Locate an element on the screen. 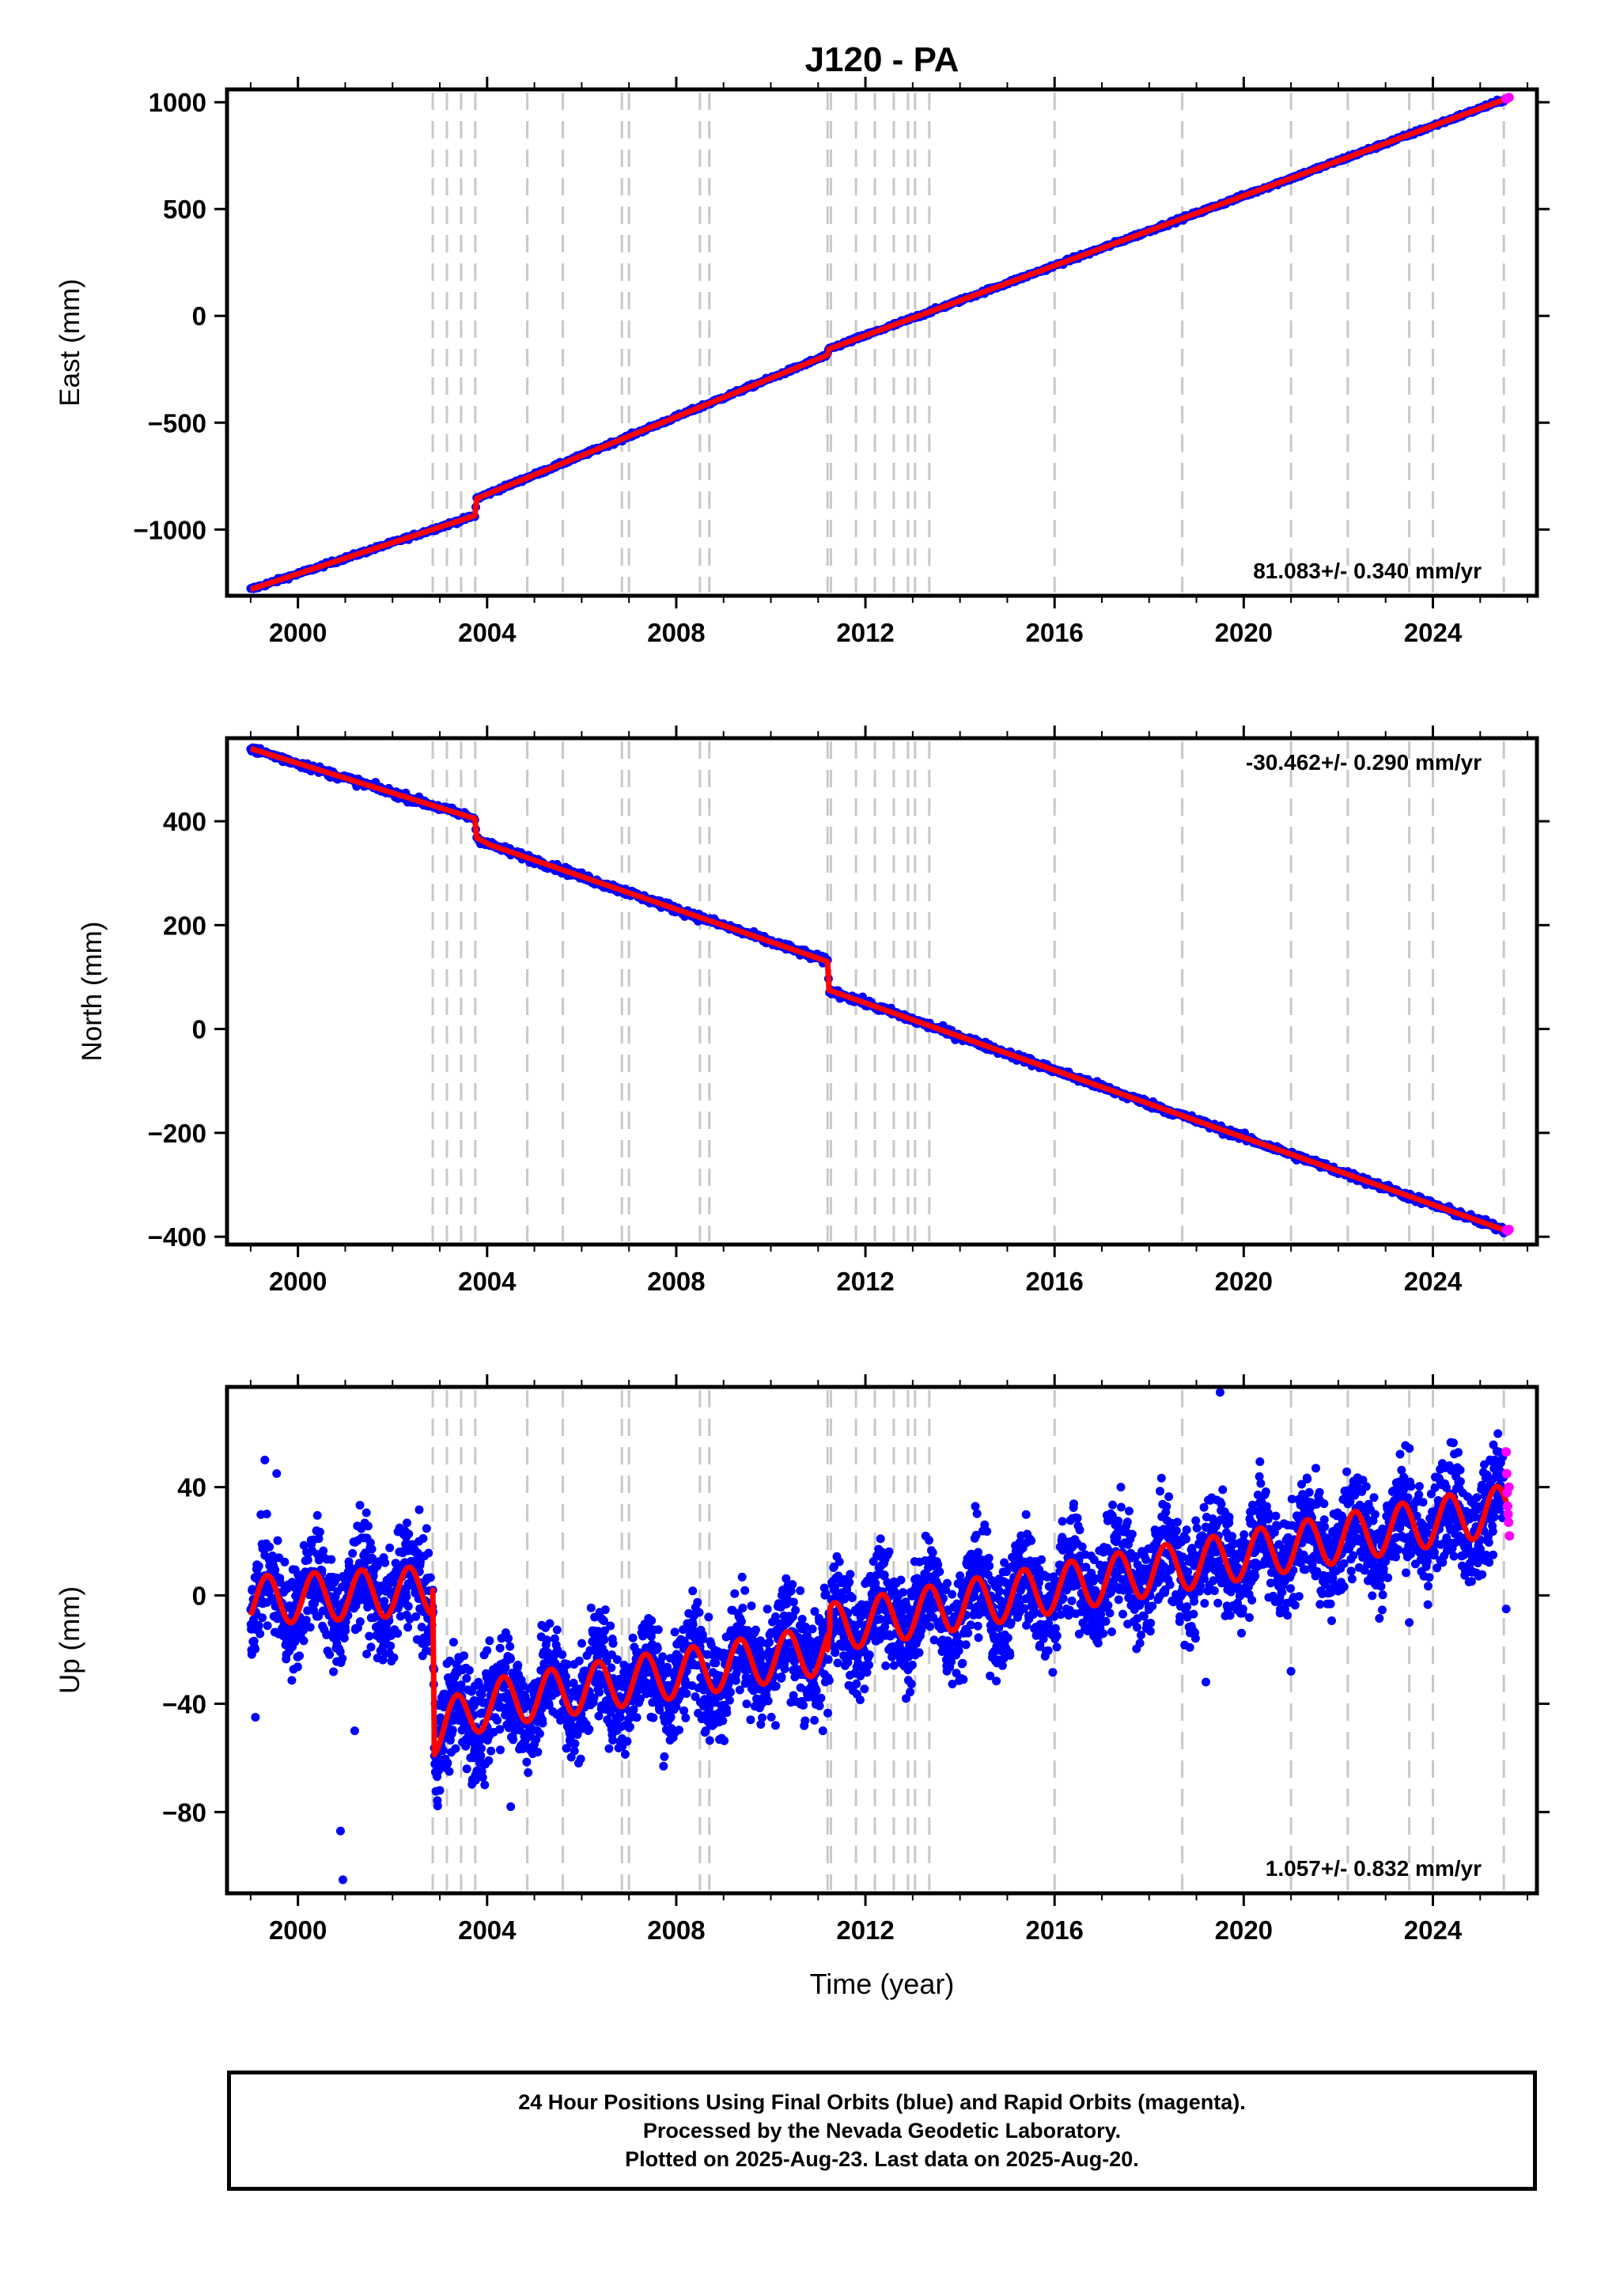 The height and width of the screenshot is (2296, 1601). y-tick-label: 400 is located at coordinates (184, 821).